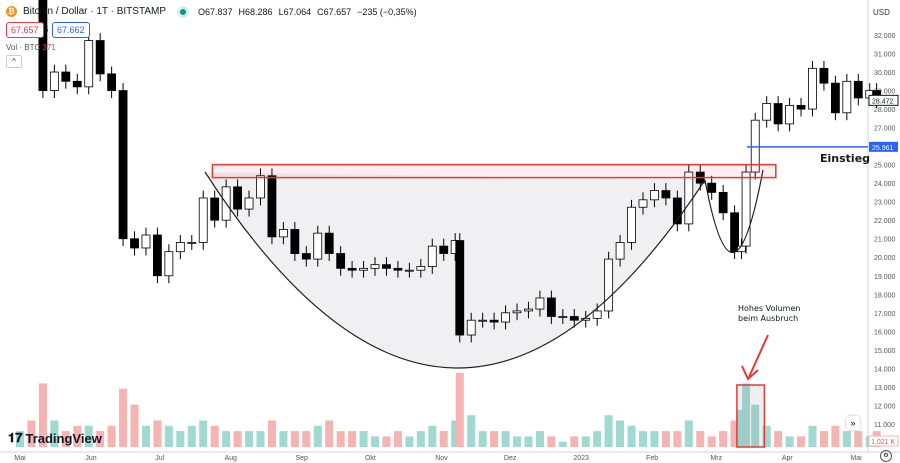 The image size is (900, 463). I want to click on sell-button: 67.657, so click(25, 30).